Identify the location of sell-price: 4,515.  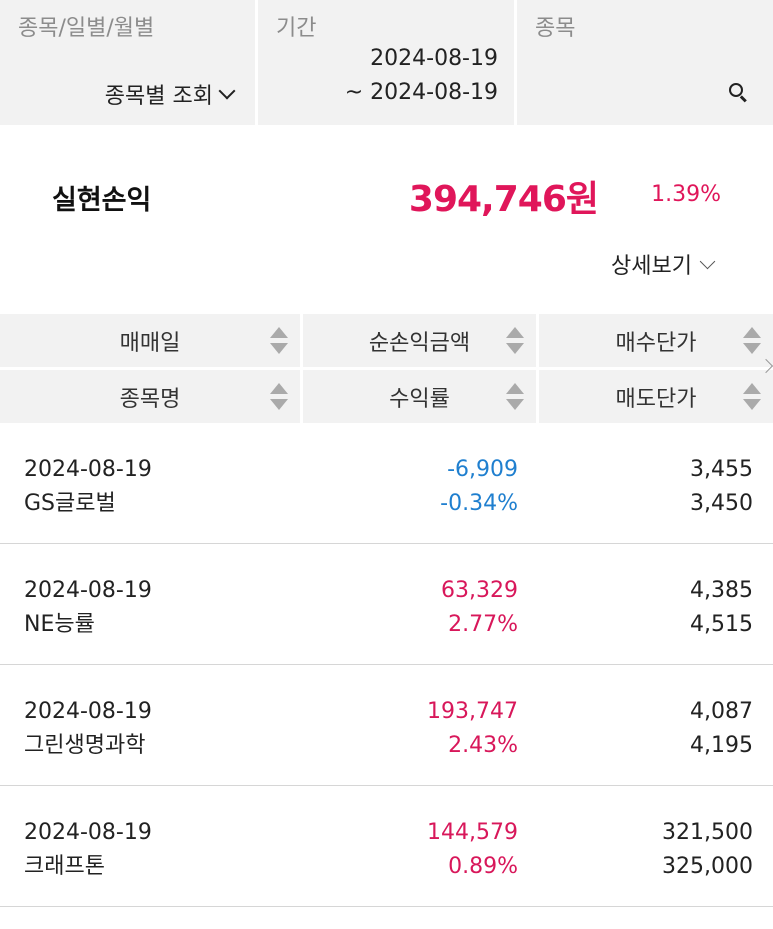
(721, 624).